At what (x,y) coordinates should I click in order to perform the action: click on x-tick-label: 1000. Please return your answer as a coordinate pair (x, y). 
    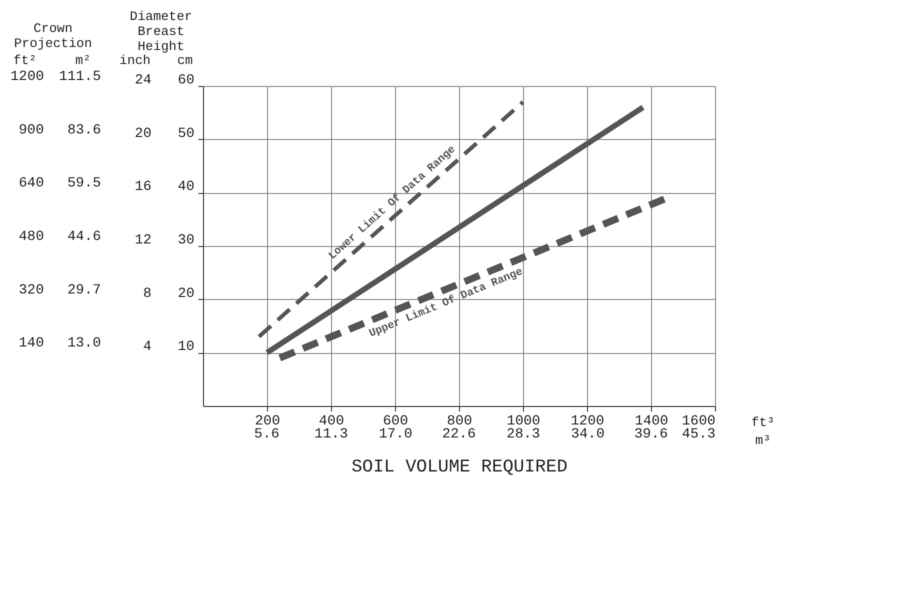
    Looking at the image, I should click on (523, 422).